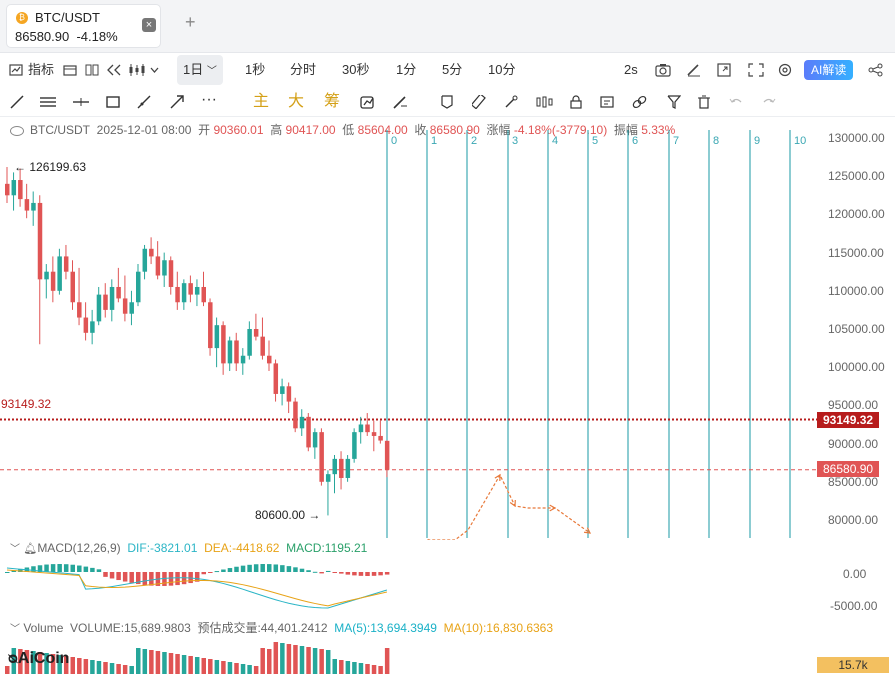 This screenshot has height=679, width=895. Describe the element at coordinates (296, 101) in the screenshot. I see `big-order-button: 大` at that location.